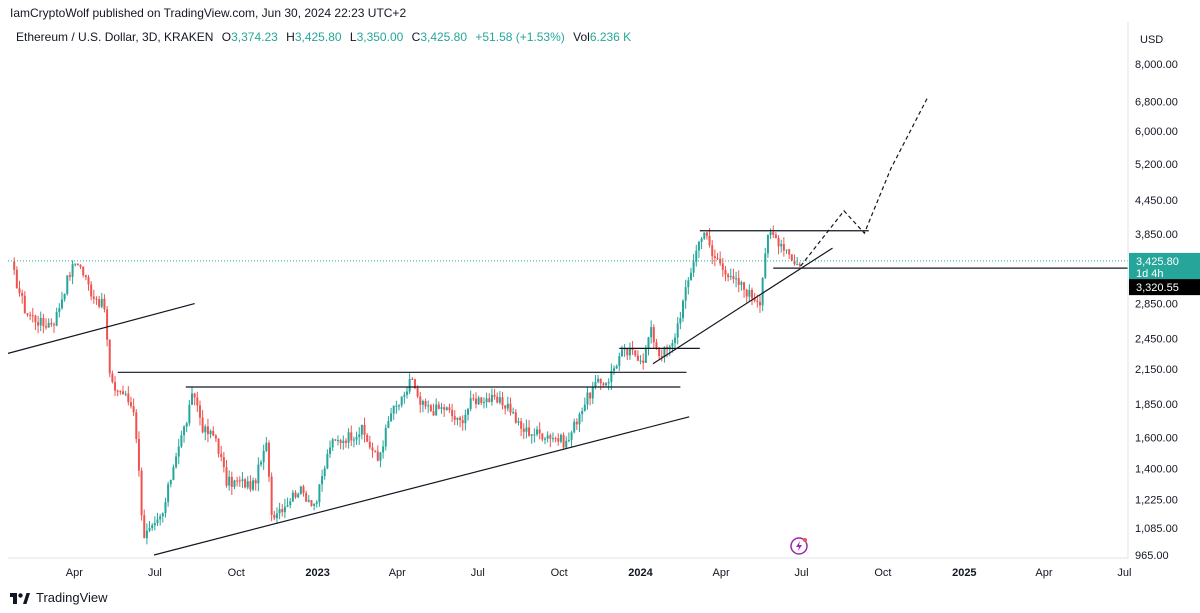 The image size is (1200, 613). I want to click on event-lightning-icon, so click(799, 546).